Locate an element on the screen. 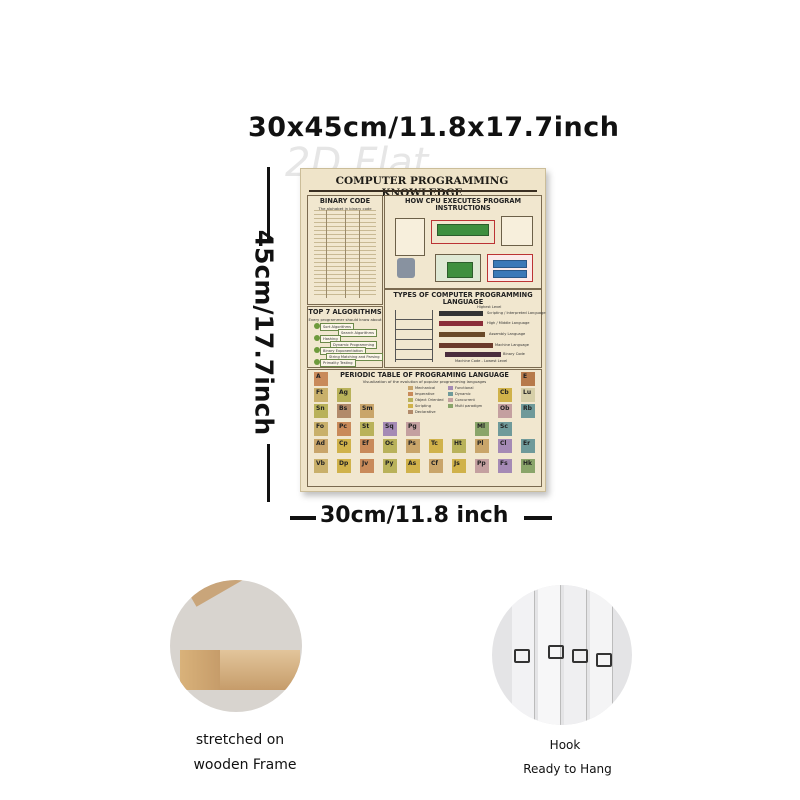  element-cell: St is located at coordinates (367, 429).